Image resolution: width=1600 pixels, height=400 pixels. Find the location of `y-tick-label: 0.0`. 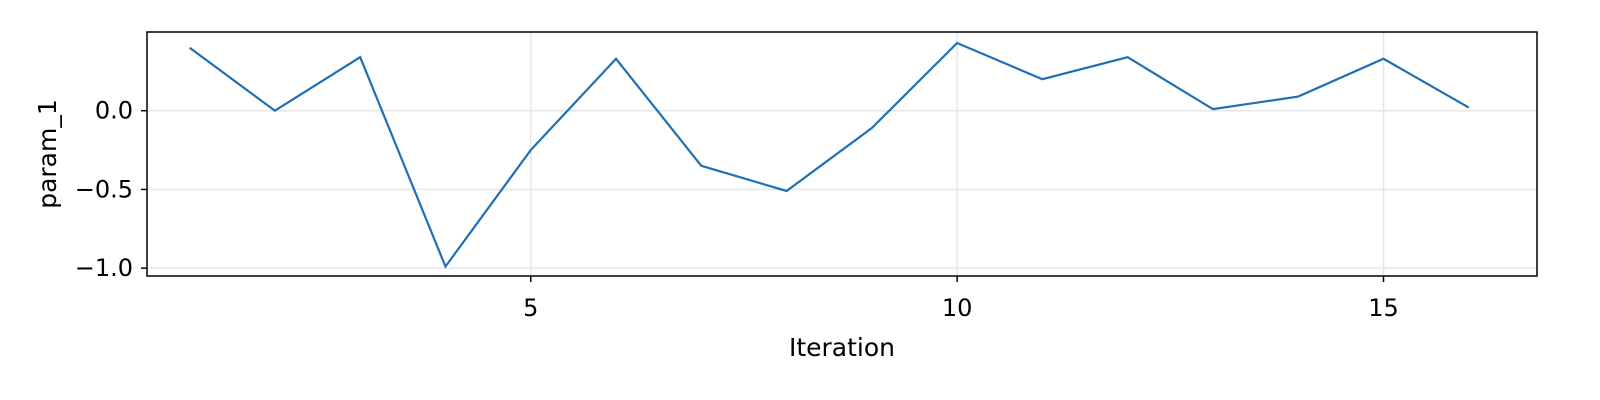

y-tick-label: 0.0 is located at coordinates (114, 111).